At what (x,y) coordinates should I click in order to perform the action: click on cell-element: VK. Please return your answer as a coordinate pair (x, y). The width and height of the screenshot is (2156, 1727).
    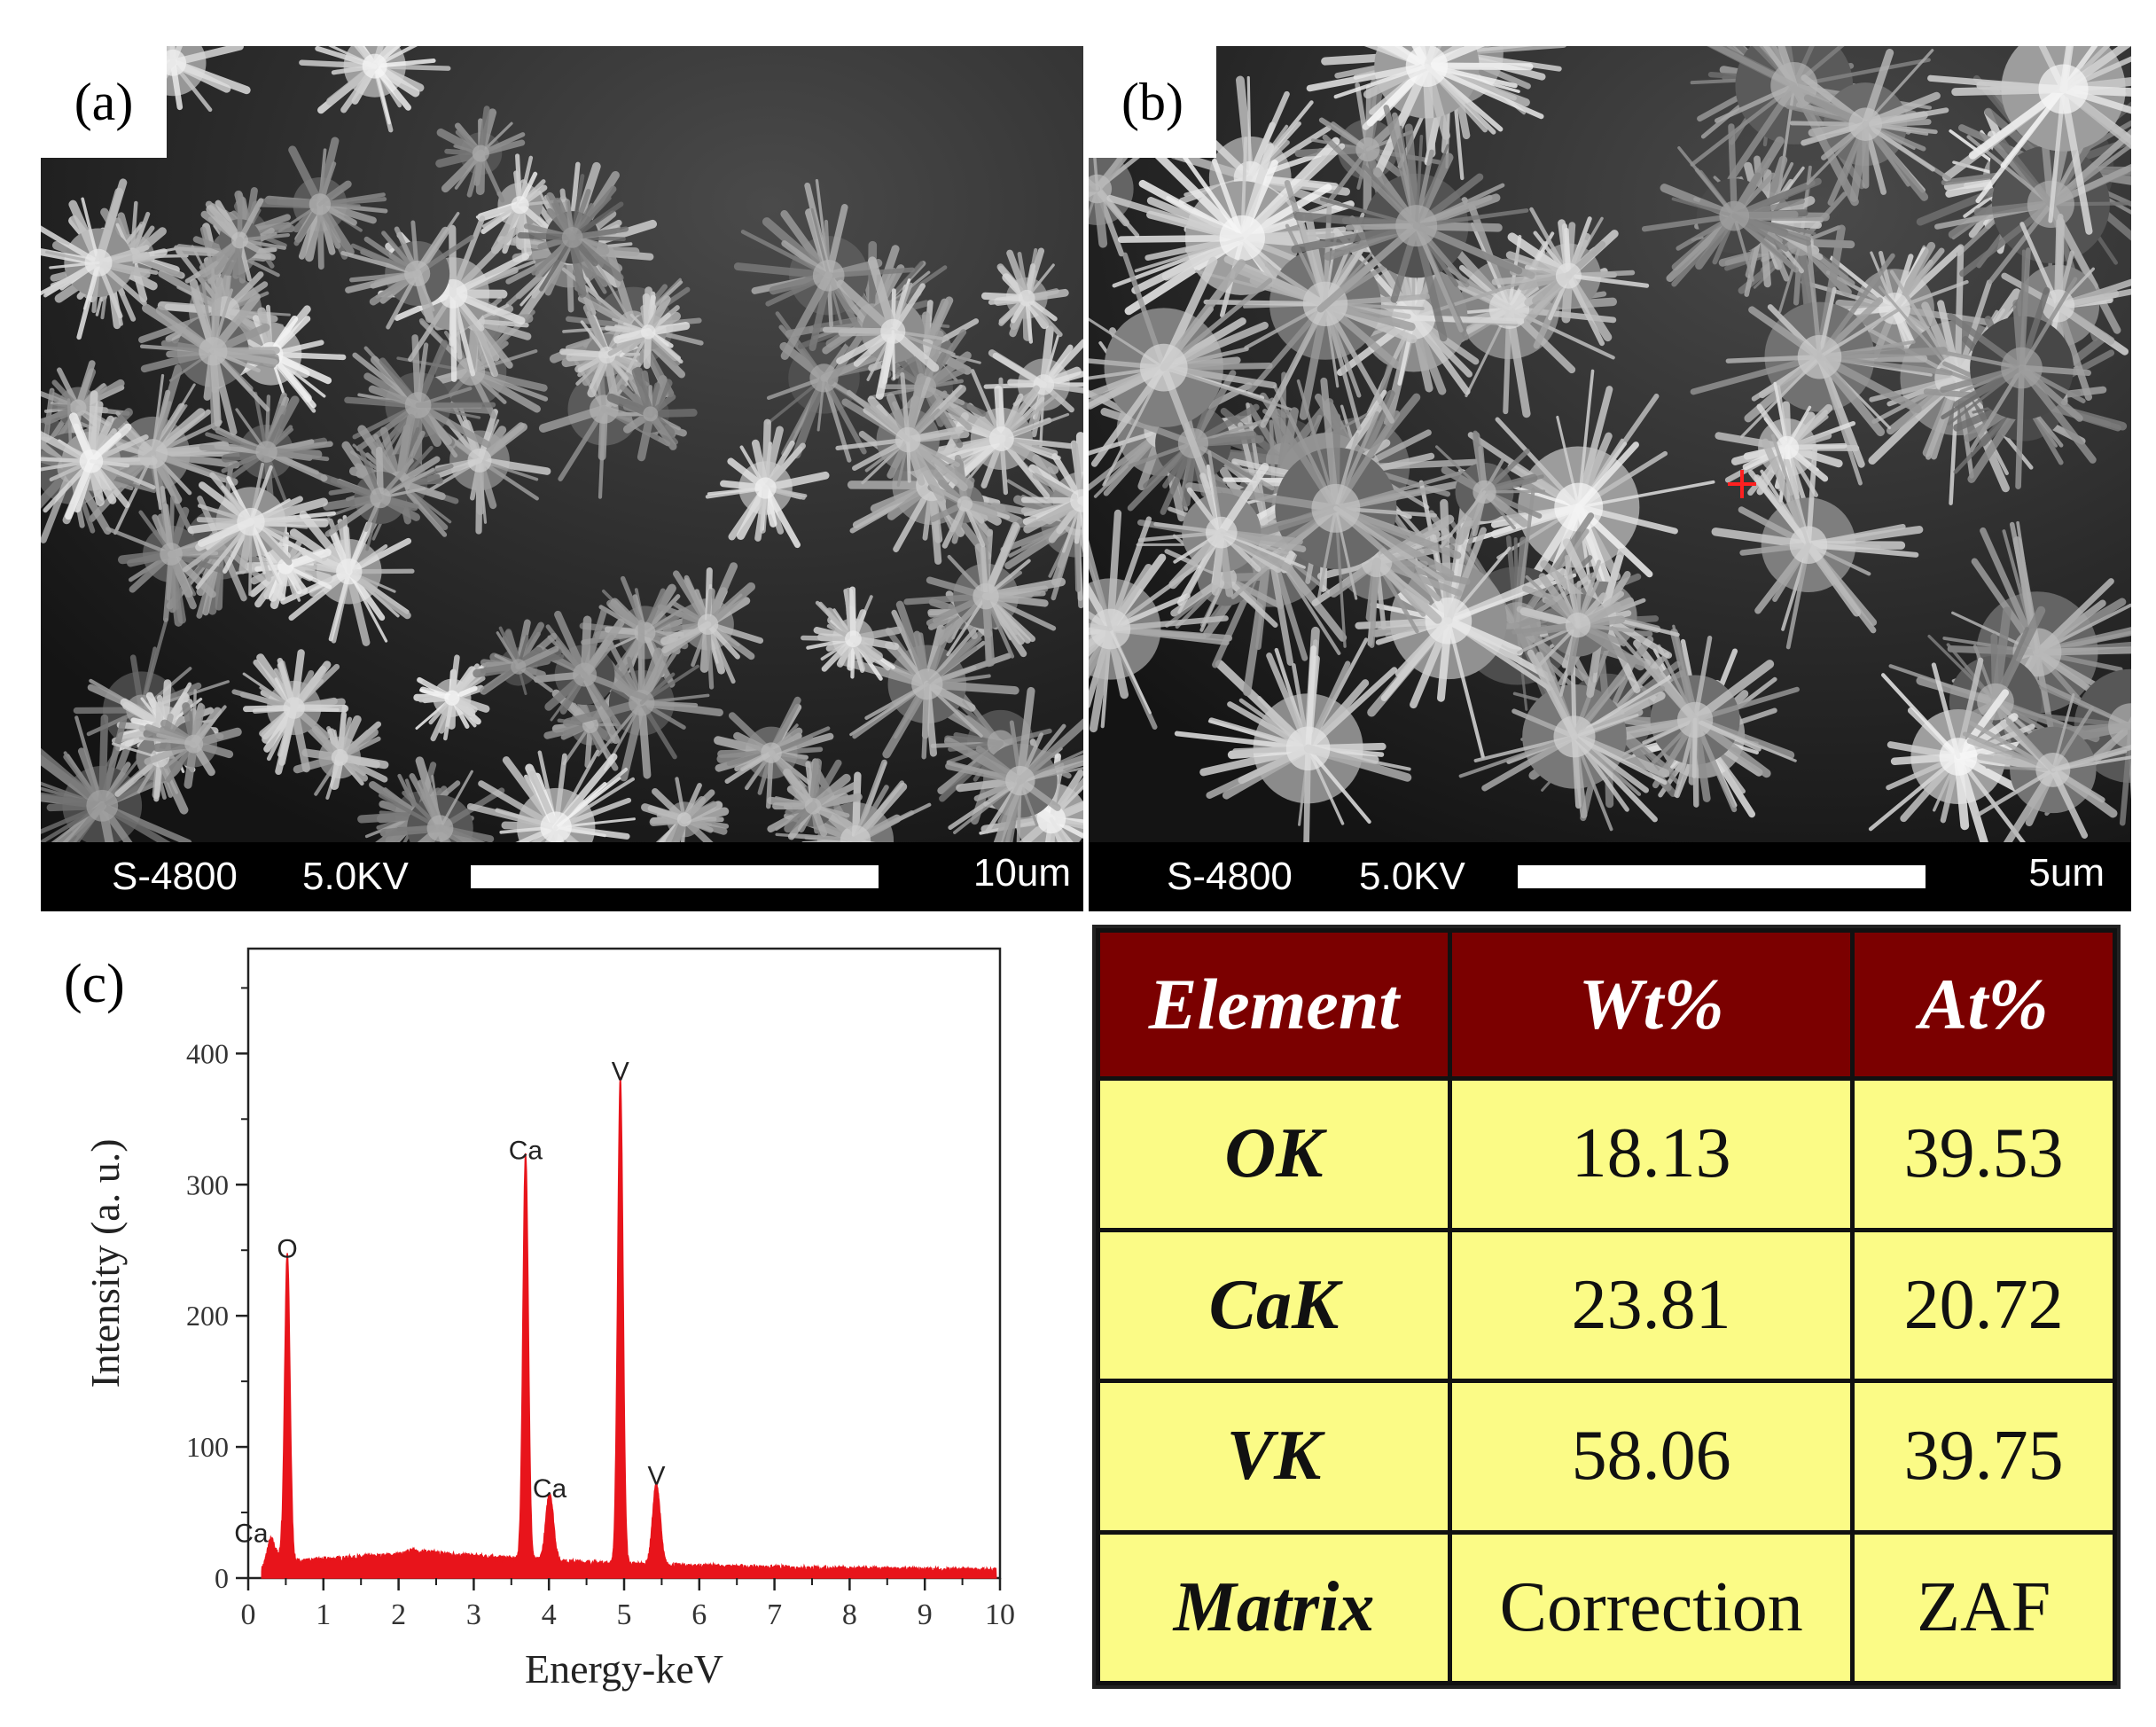
    Looking at the image, I should click on (1274, 1457).